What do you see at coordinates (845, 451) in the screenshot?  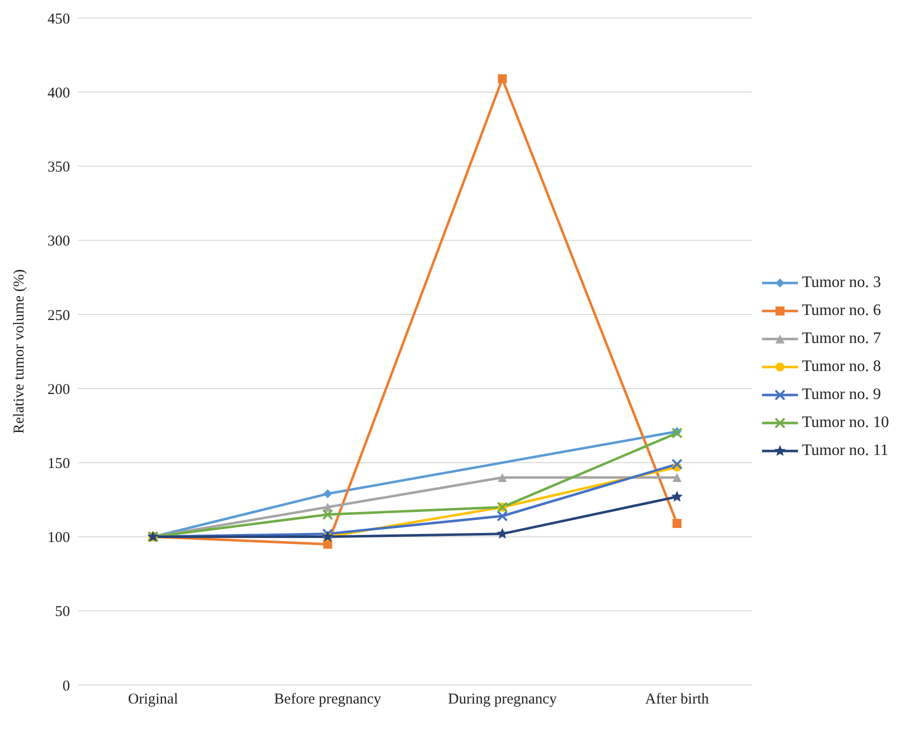 I see `legend-label: Tumor no. 11` at bounding box center [845, 451].